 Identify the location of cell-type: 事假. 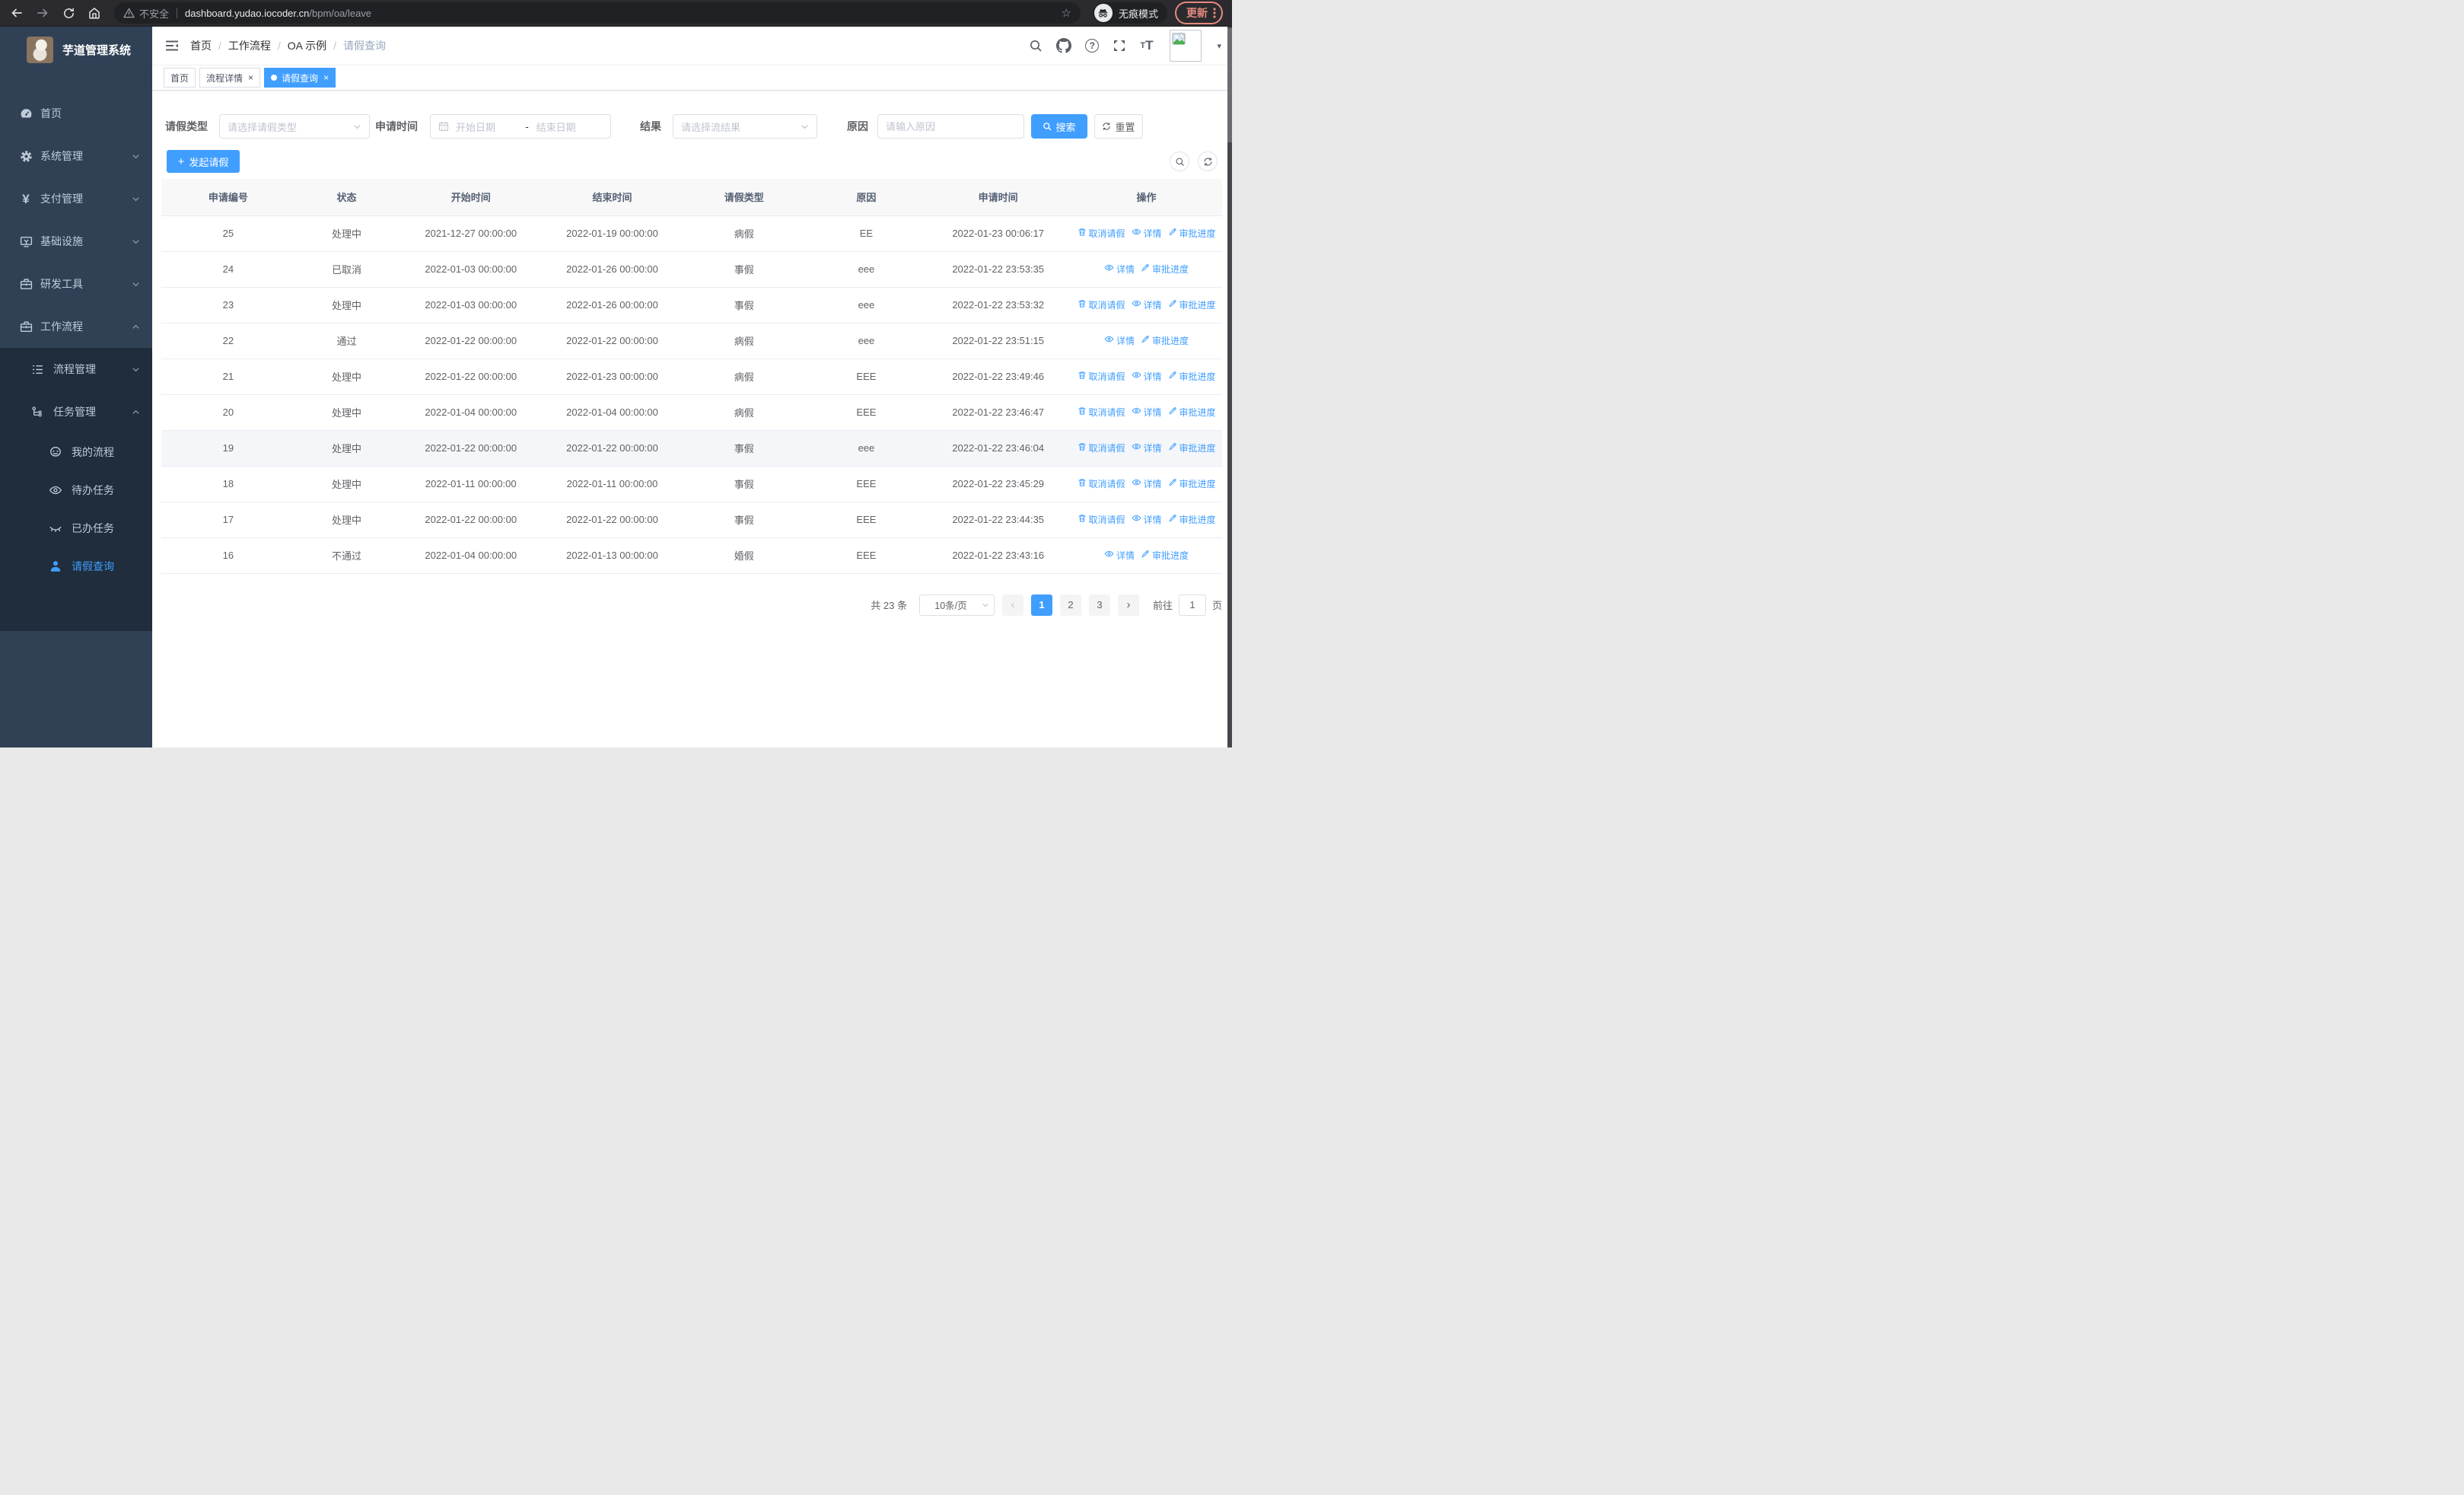
(743, 449).